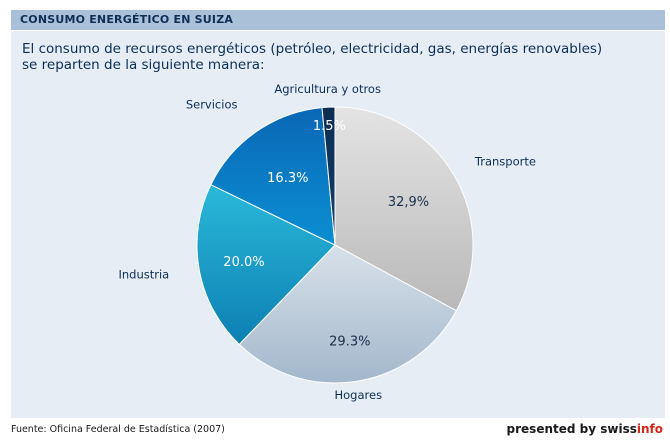 Image resolution: width=670 pixels, height=440 pixels. Describe the element at coordinates (649, 429) in the screenshot. I see `brand-highlight: info` at that location.